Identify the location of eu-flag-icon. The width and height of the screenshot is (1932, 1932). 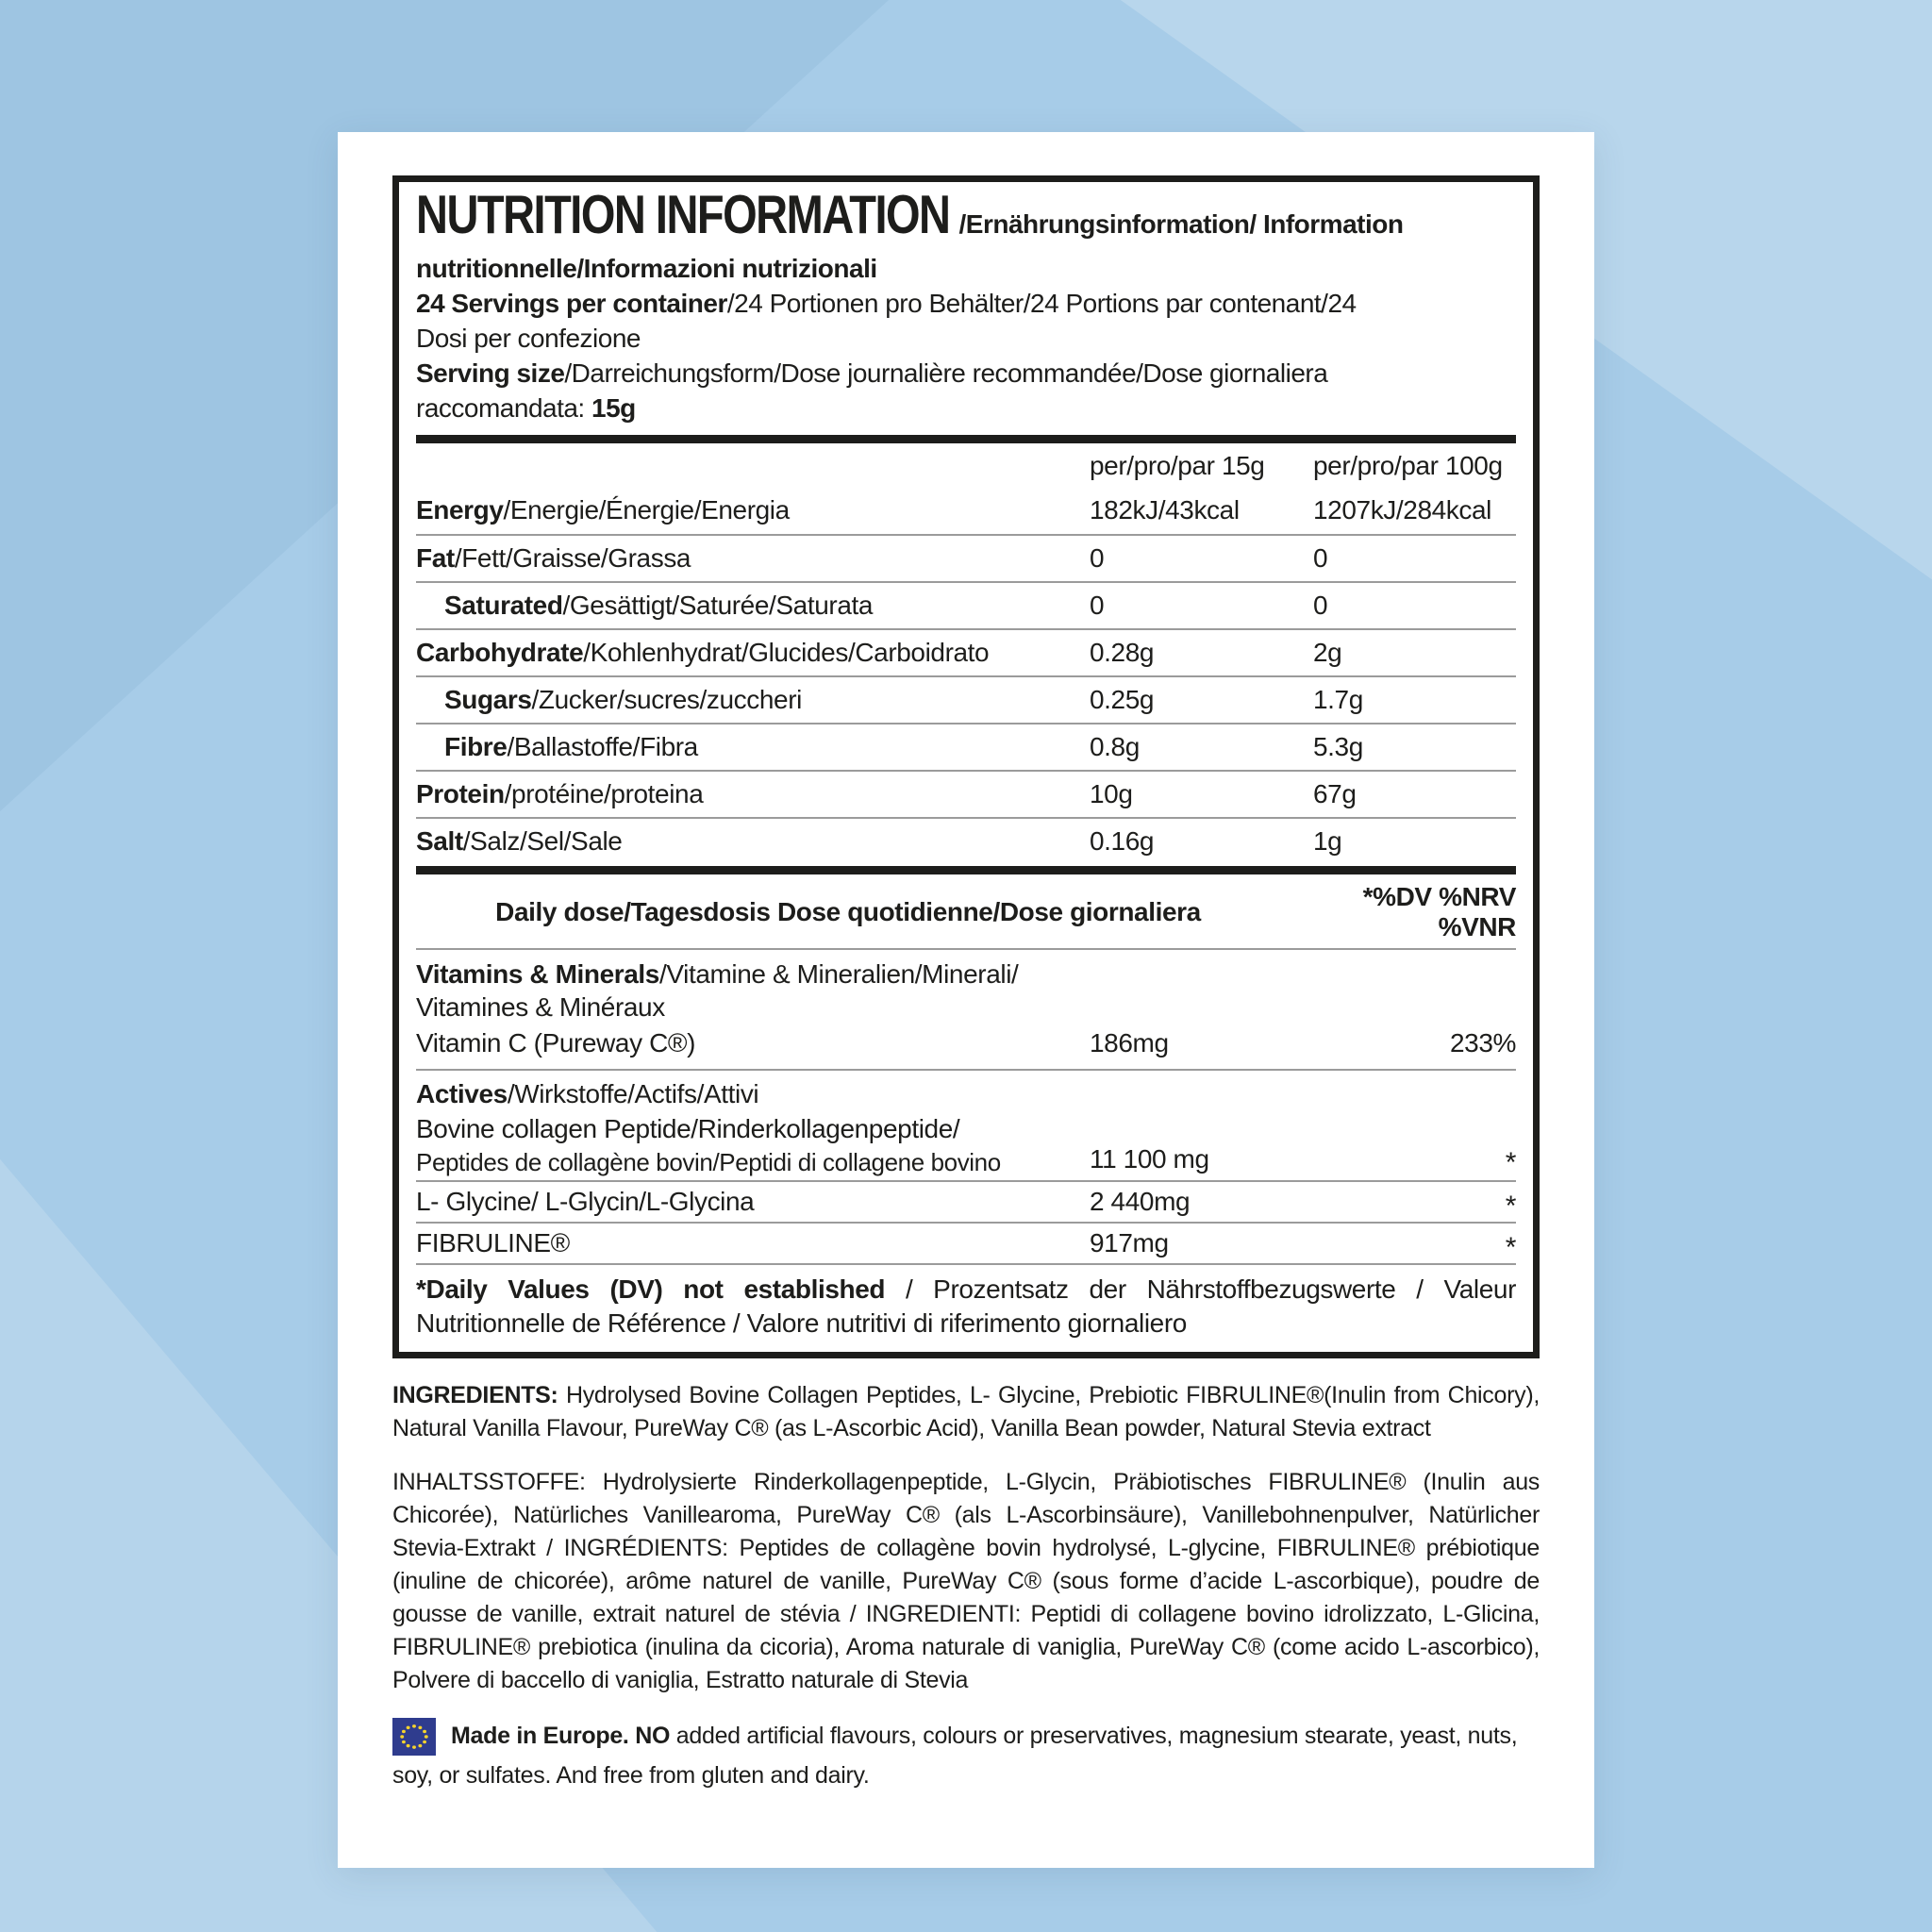
(414, 1737).